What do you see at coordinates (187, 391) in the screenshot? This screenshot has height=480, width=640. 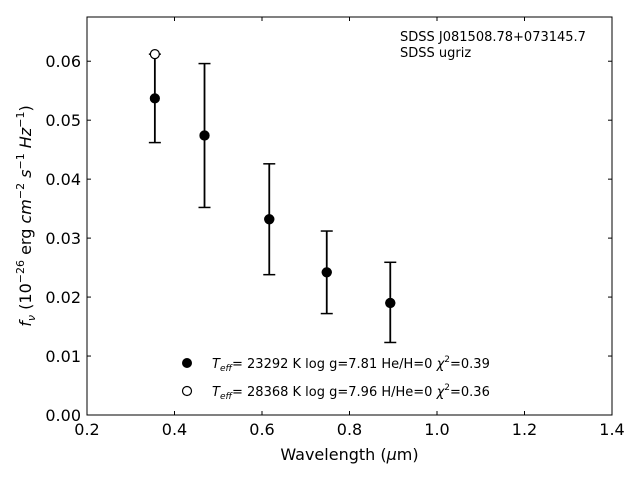 I see `legend-marker-open` at bounding box center [187, 391].